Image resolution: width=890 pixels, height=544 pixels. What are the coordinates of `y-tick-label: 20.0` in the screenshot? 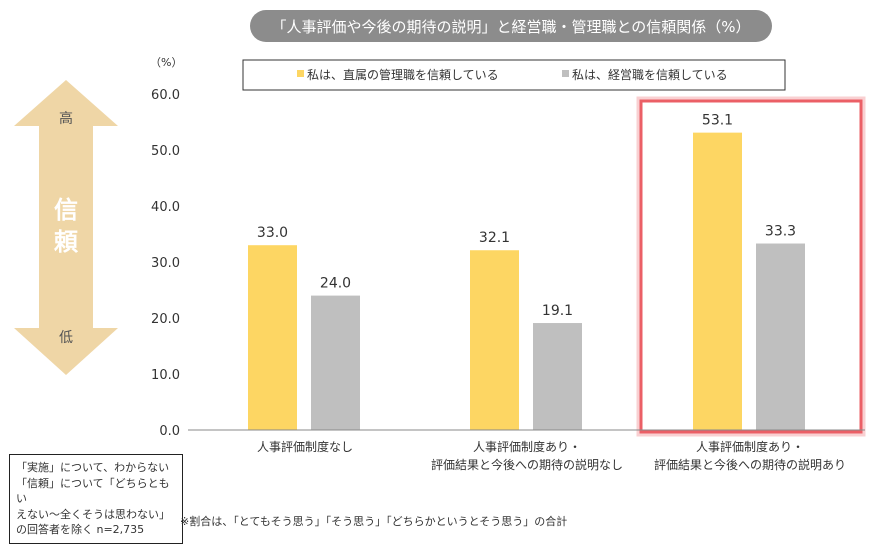 It's located at (165, 319).